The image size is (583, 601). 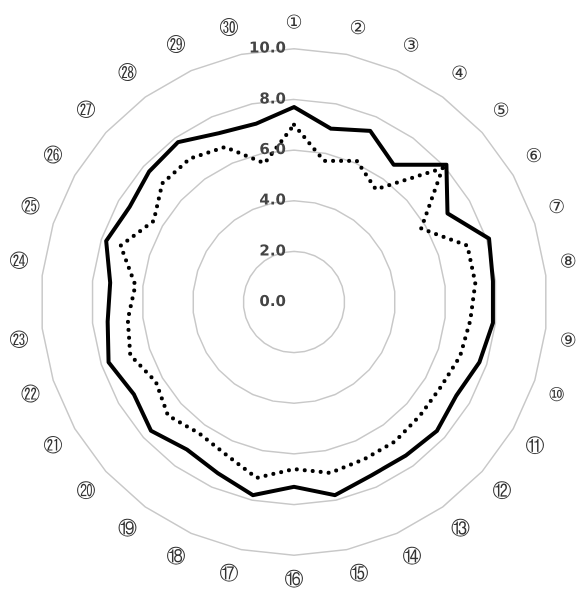 What do you see at coordinates (358, 28) in the screenshot?
I see `spoke-label: ②` at bounding box center [358, 28].